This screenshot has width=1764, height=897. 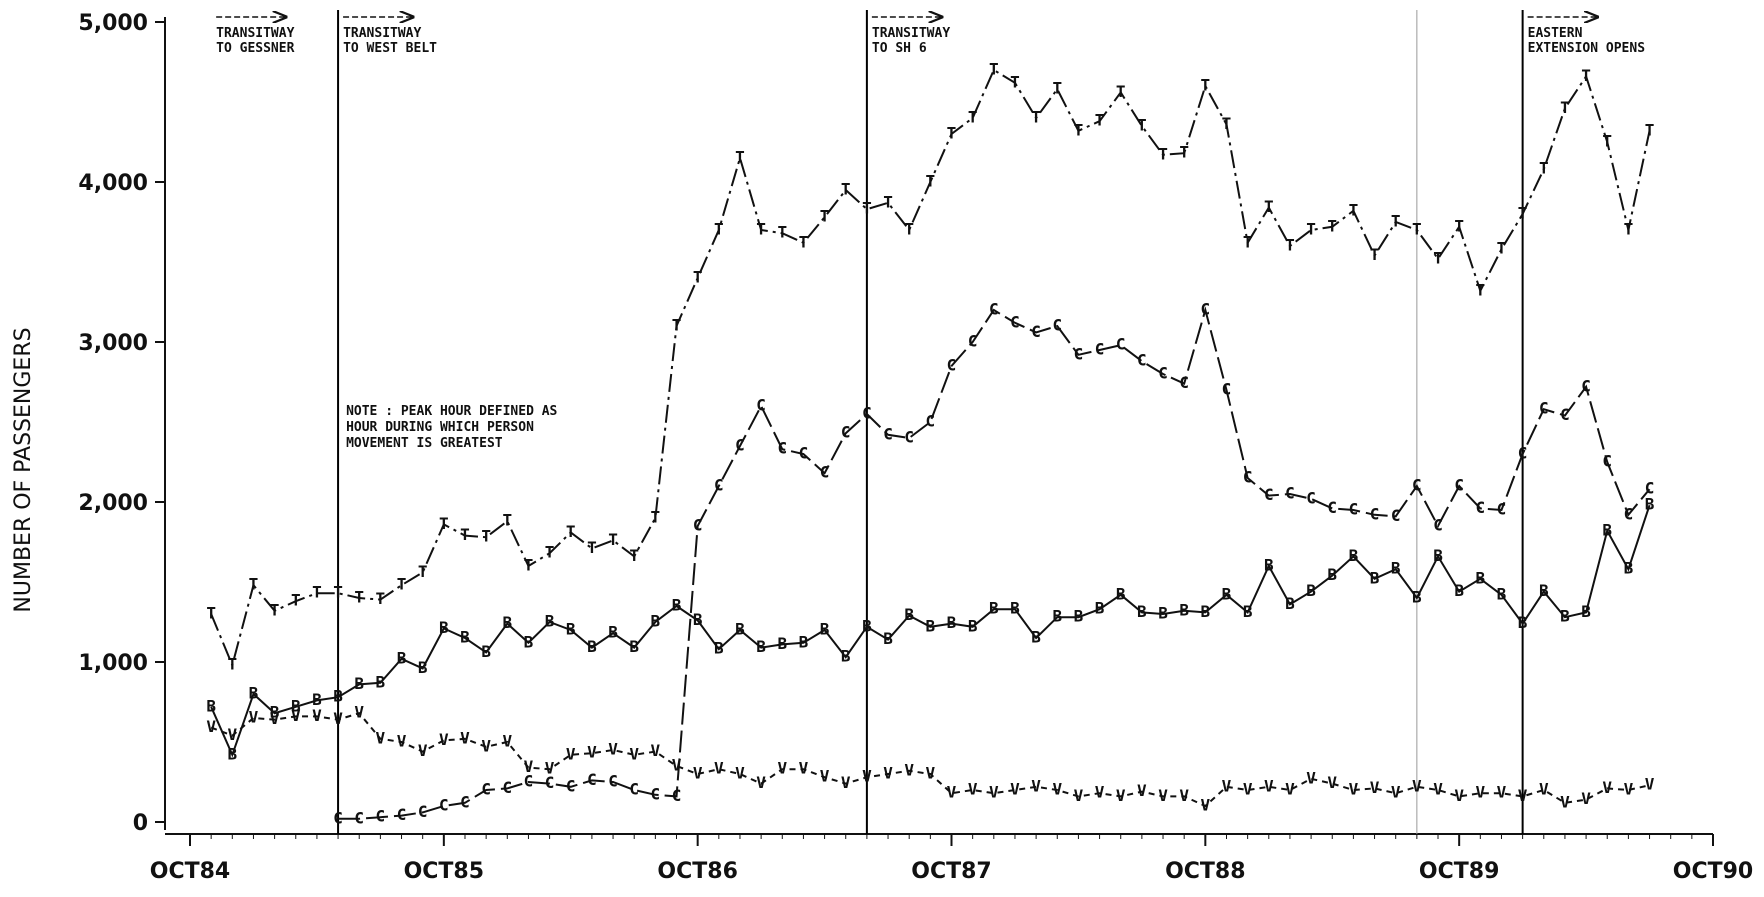 What do you see at coordinates (390, 48) in the screenshot?
I see `annotation-text: TO WEST BELT` at bounding box center [390, 48].